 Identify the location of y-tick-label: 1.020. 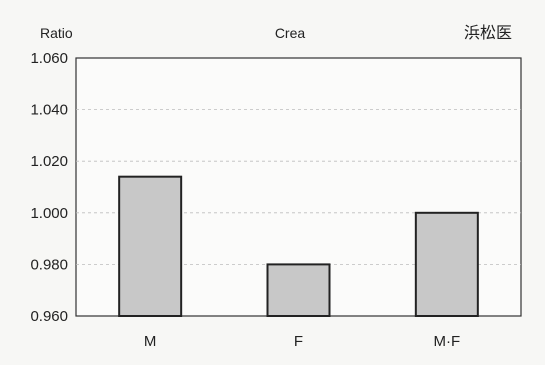
(49, 161).